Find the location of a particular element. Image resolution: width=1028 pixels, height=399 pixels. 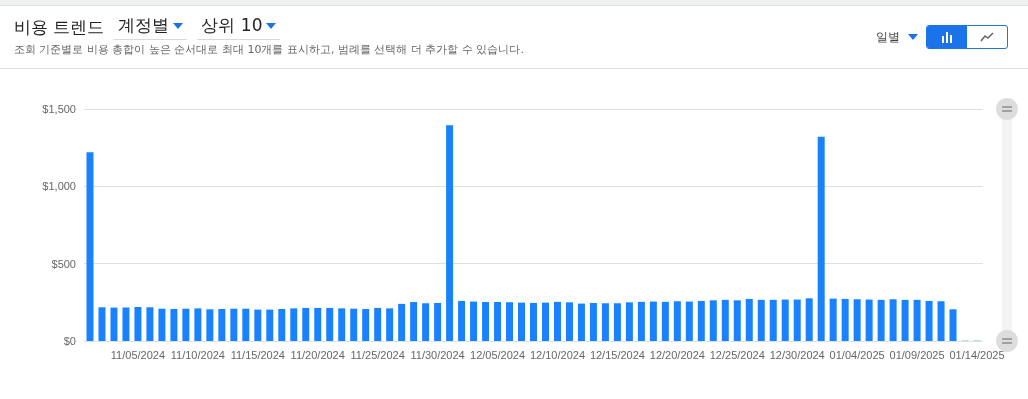

x-tick-label: 12/30/2024 is located at coordinates (797, 354).